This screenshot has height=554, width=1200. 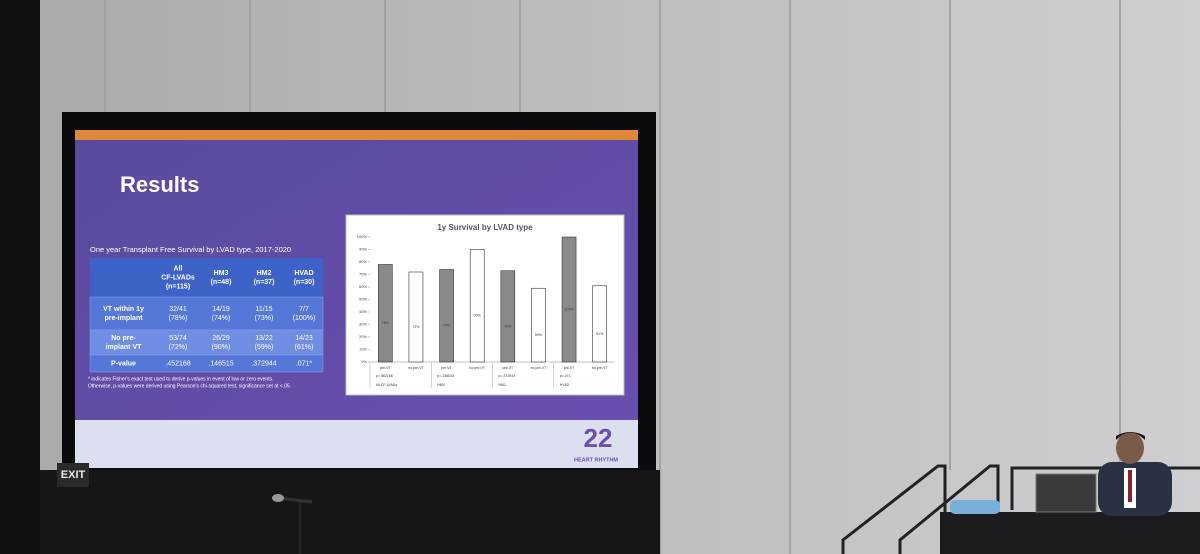 What do you see at coordinates (507, 326) in the screenshot?
I see `bar-value-label: 73%` at bounding box center [507, 326].